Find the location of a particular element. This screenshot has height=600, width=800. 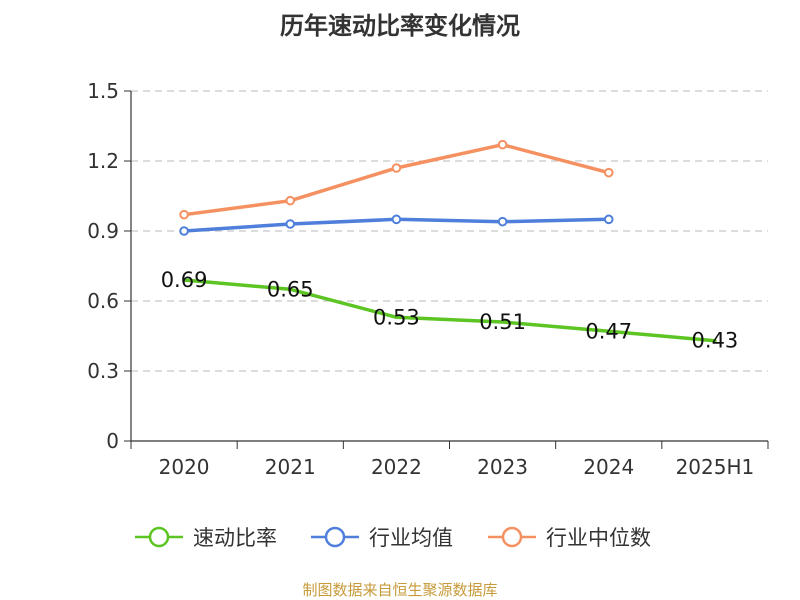

legend-item: 速动比率 is located at coordinates (206, 538).